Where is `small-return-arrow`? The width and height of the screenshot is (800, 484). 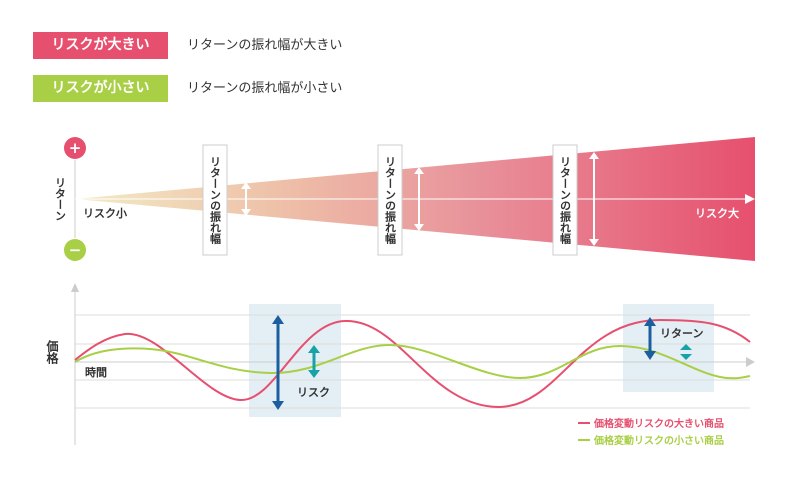 small-return-arrow is located at coordinates (686, 352).